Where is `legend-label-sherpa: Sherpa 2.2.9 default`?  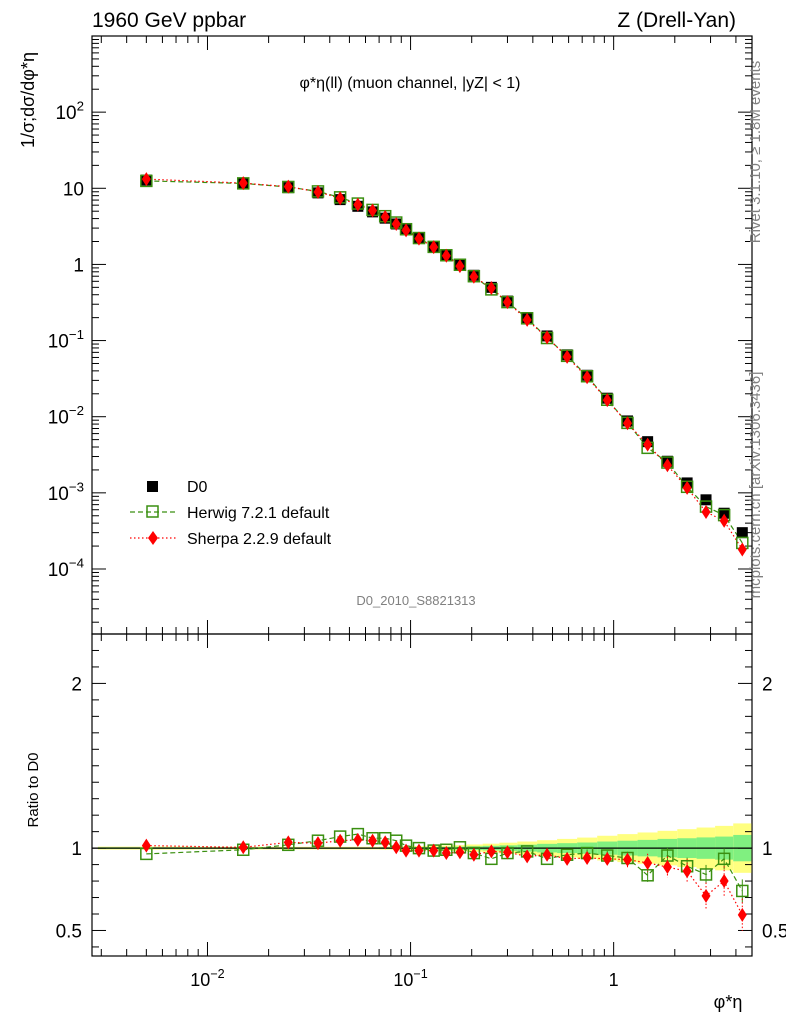 legend-label-sherpa: Sherpa 2.2.9 default is located at coordinates (259, 539).